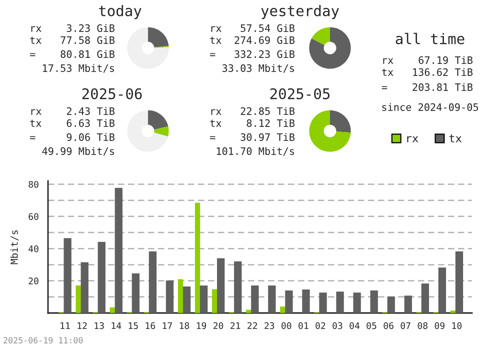 The width and height of the screenshot is (500, 348). Describe the element at coordinates (33, 281) in the screenshot. I see `y-tick-label: 20` at that location.